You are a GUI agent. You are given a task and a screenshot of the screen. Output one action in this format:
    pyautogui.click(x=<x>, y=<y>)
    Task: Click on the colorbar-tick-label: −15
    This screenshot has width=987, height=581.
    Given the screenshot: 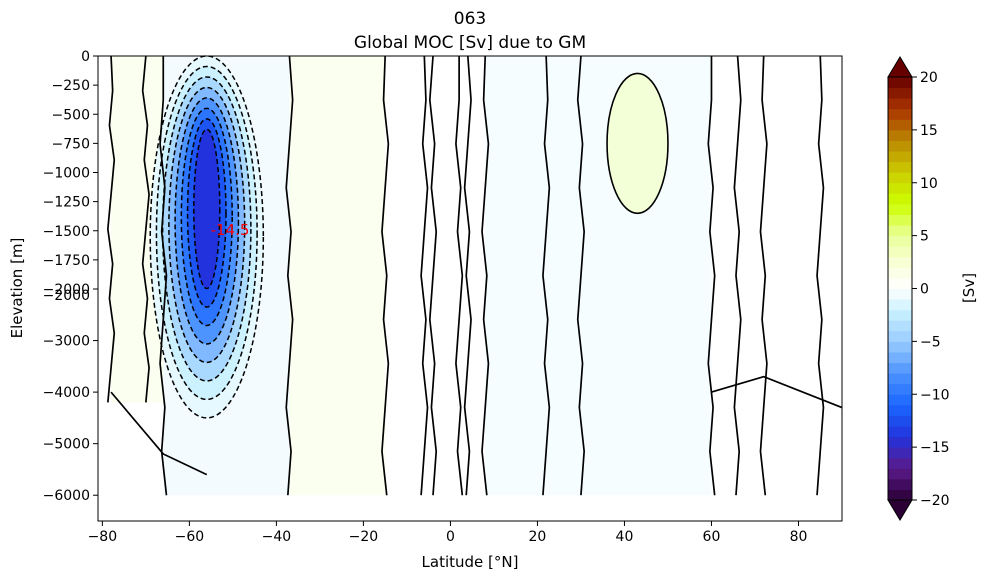 What is the action you would take?
    pyautogui.click(x=935, y=448)
    